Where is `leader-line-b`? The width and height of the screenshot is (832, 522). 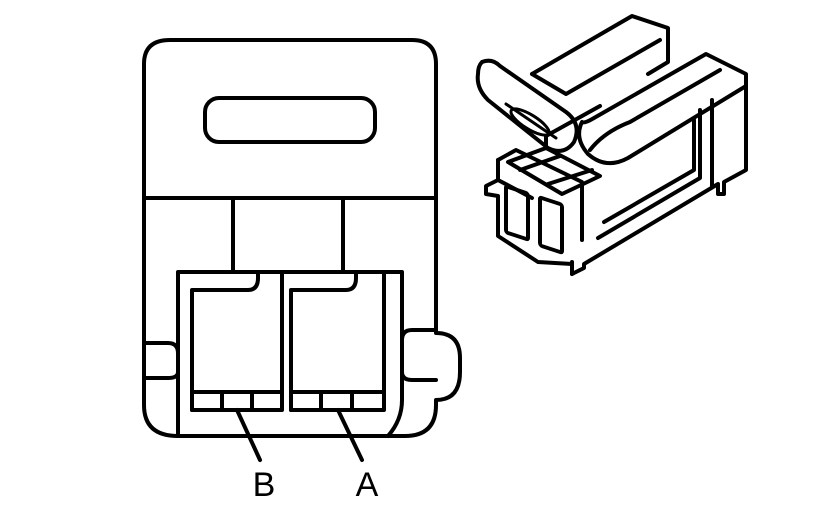
leader-line-b is located at coordinates (248, 435).